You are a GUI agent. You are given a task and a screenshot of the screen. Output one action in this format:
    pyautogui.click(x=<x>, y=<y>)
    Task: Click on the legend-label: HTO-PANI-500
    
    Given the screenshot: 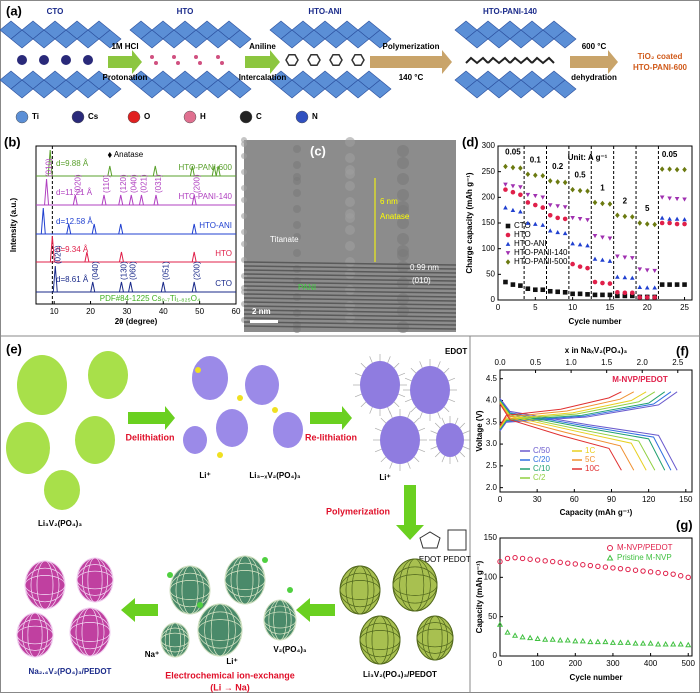 What is the action you would take?
    pyautogui.click(x=541, y=261)
    